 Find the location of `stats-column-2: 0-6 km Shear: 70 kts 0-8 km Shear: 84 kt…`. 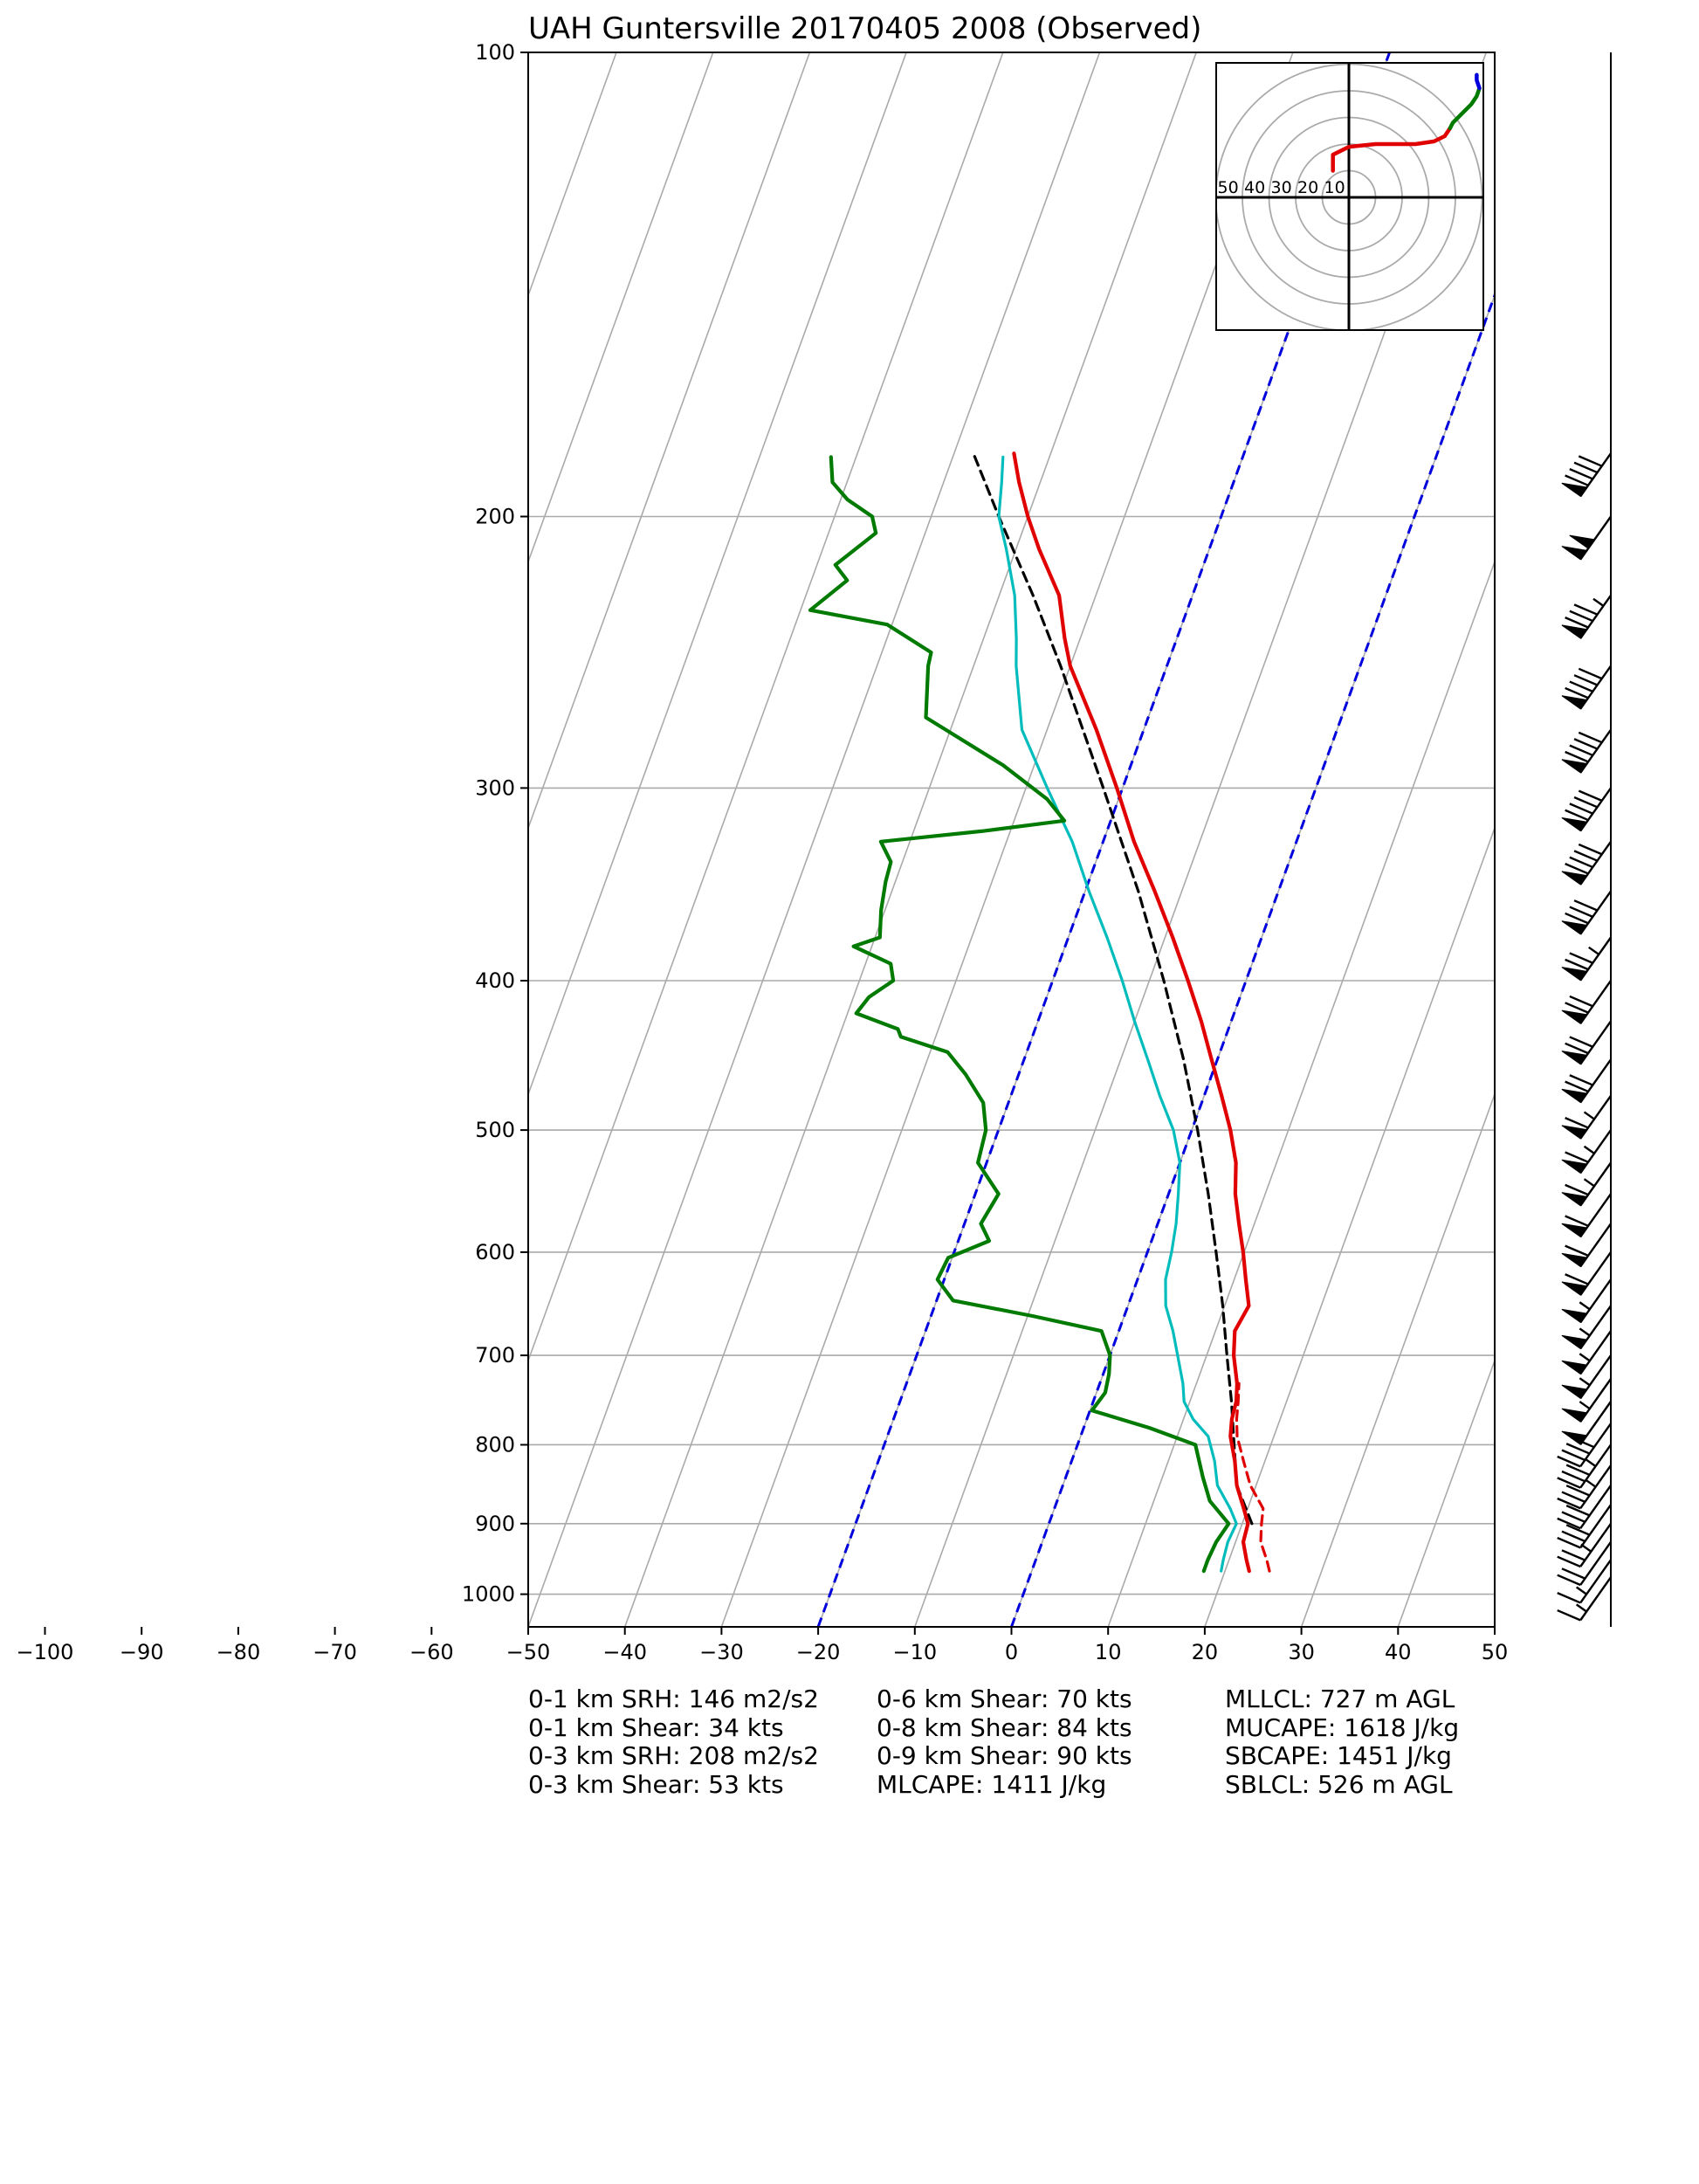

stats-column-2: 0-6 km Shear: 70 kts 0-8 km Shear: 84 kt… is located at coordinates (1004, 1742).